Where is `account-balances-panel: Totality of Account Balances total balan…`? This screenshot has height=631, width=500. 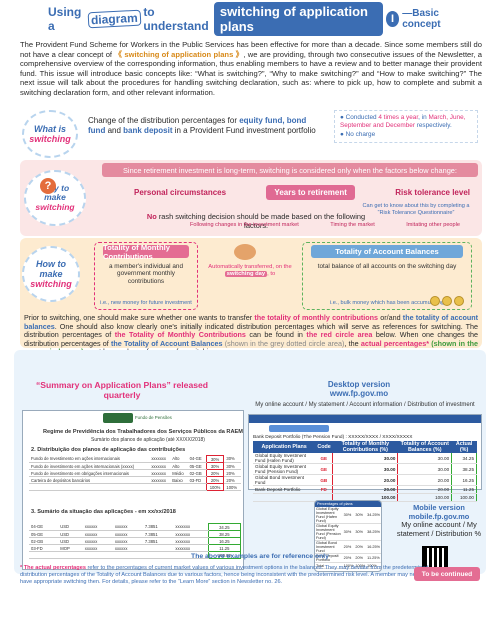 account-balances-panel: Totality of Account Balances total balan… is located at coordinates (387, 276).